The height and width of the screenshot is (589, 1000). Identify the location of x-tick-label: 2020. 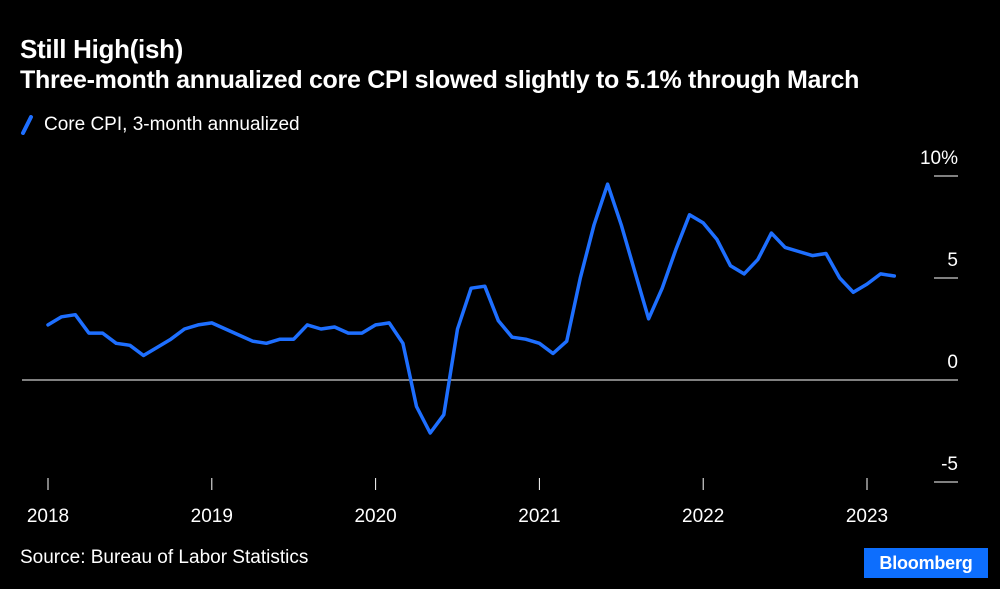
(375, 516).